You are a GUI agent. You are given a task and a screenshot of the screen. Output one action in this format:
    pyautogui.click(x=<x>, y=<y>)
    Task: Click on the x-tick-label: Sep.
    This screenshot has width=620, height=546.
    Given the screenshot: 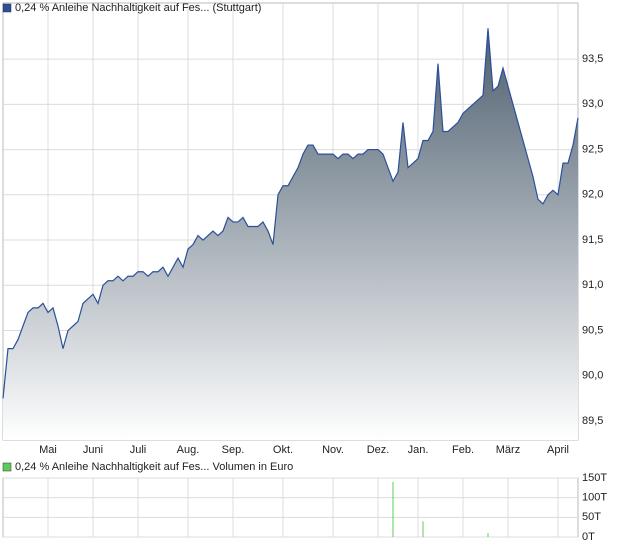 What is the action you would take?
    pyautogui.click(x=233, y=450)
    